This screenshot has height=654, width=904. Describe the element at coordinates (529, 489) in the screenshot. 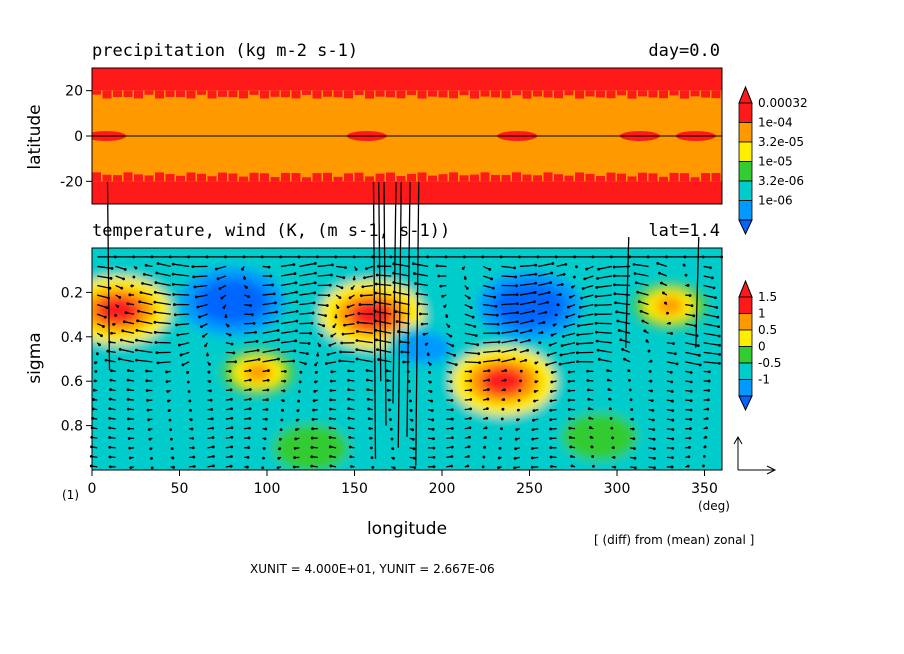

I see `longitude-tick-label: 250` at that location.